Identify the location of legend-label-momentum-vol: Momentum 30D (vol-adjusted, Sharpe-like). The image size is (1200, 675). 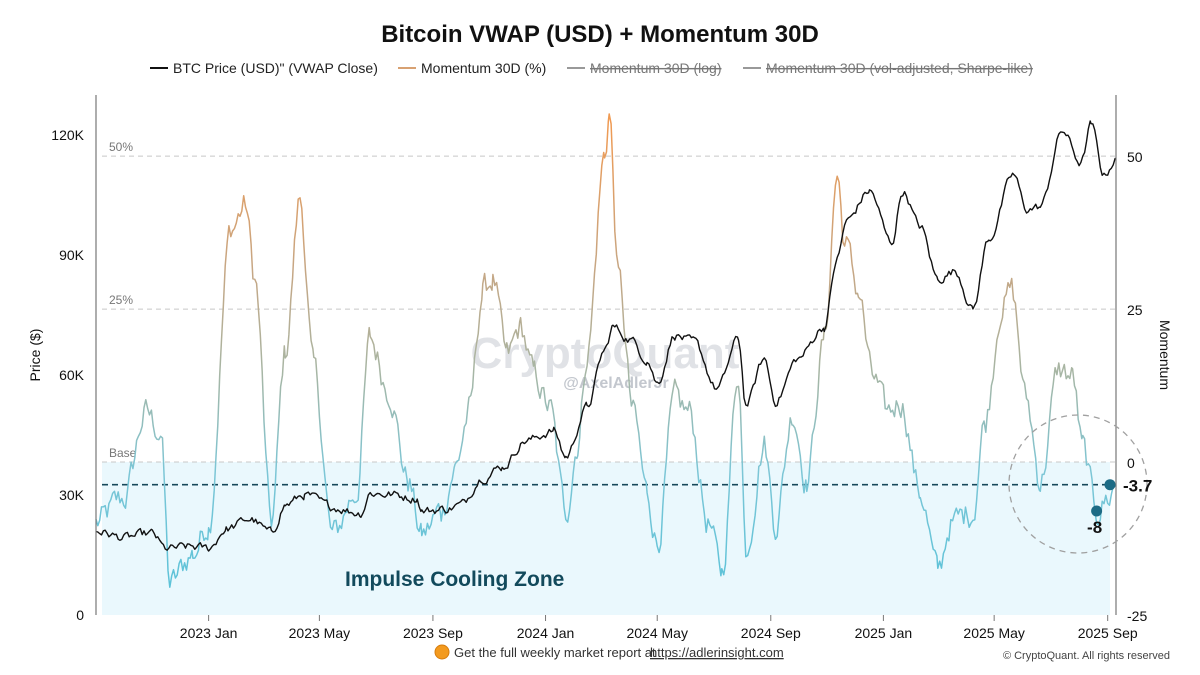
(899, 68).